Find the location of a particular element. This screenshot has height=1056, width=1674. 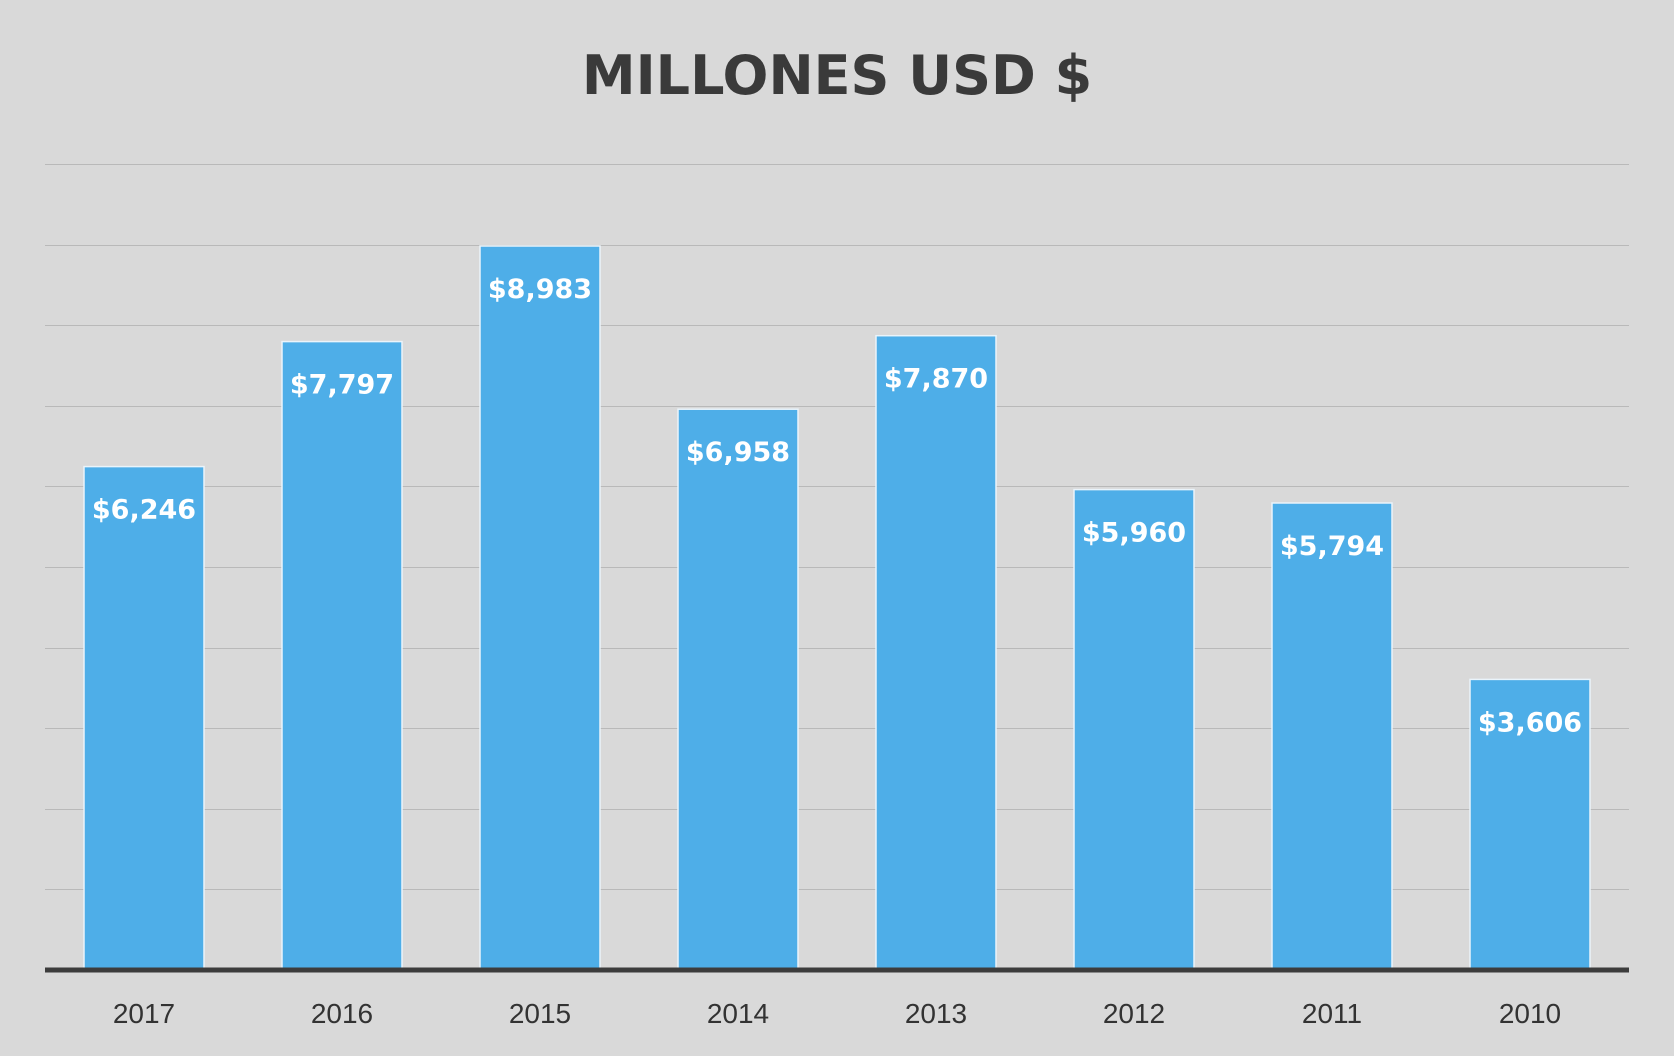

x-tick-label: 2010 is located at coordinates (1530, 1013).